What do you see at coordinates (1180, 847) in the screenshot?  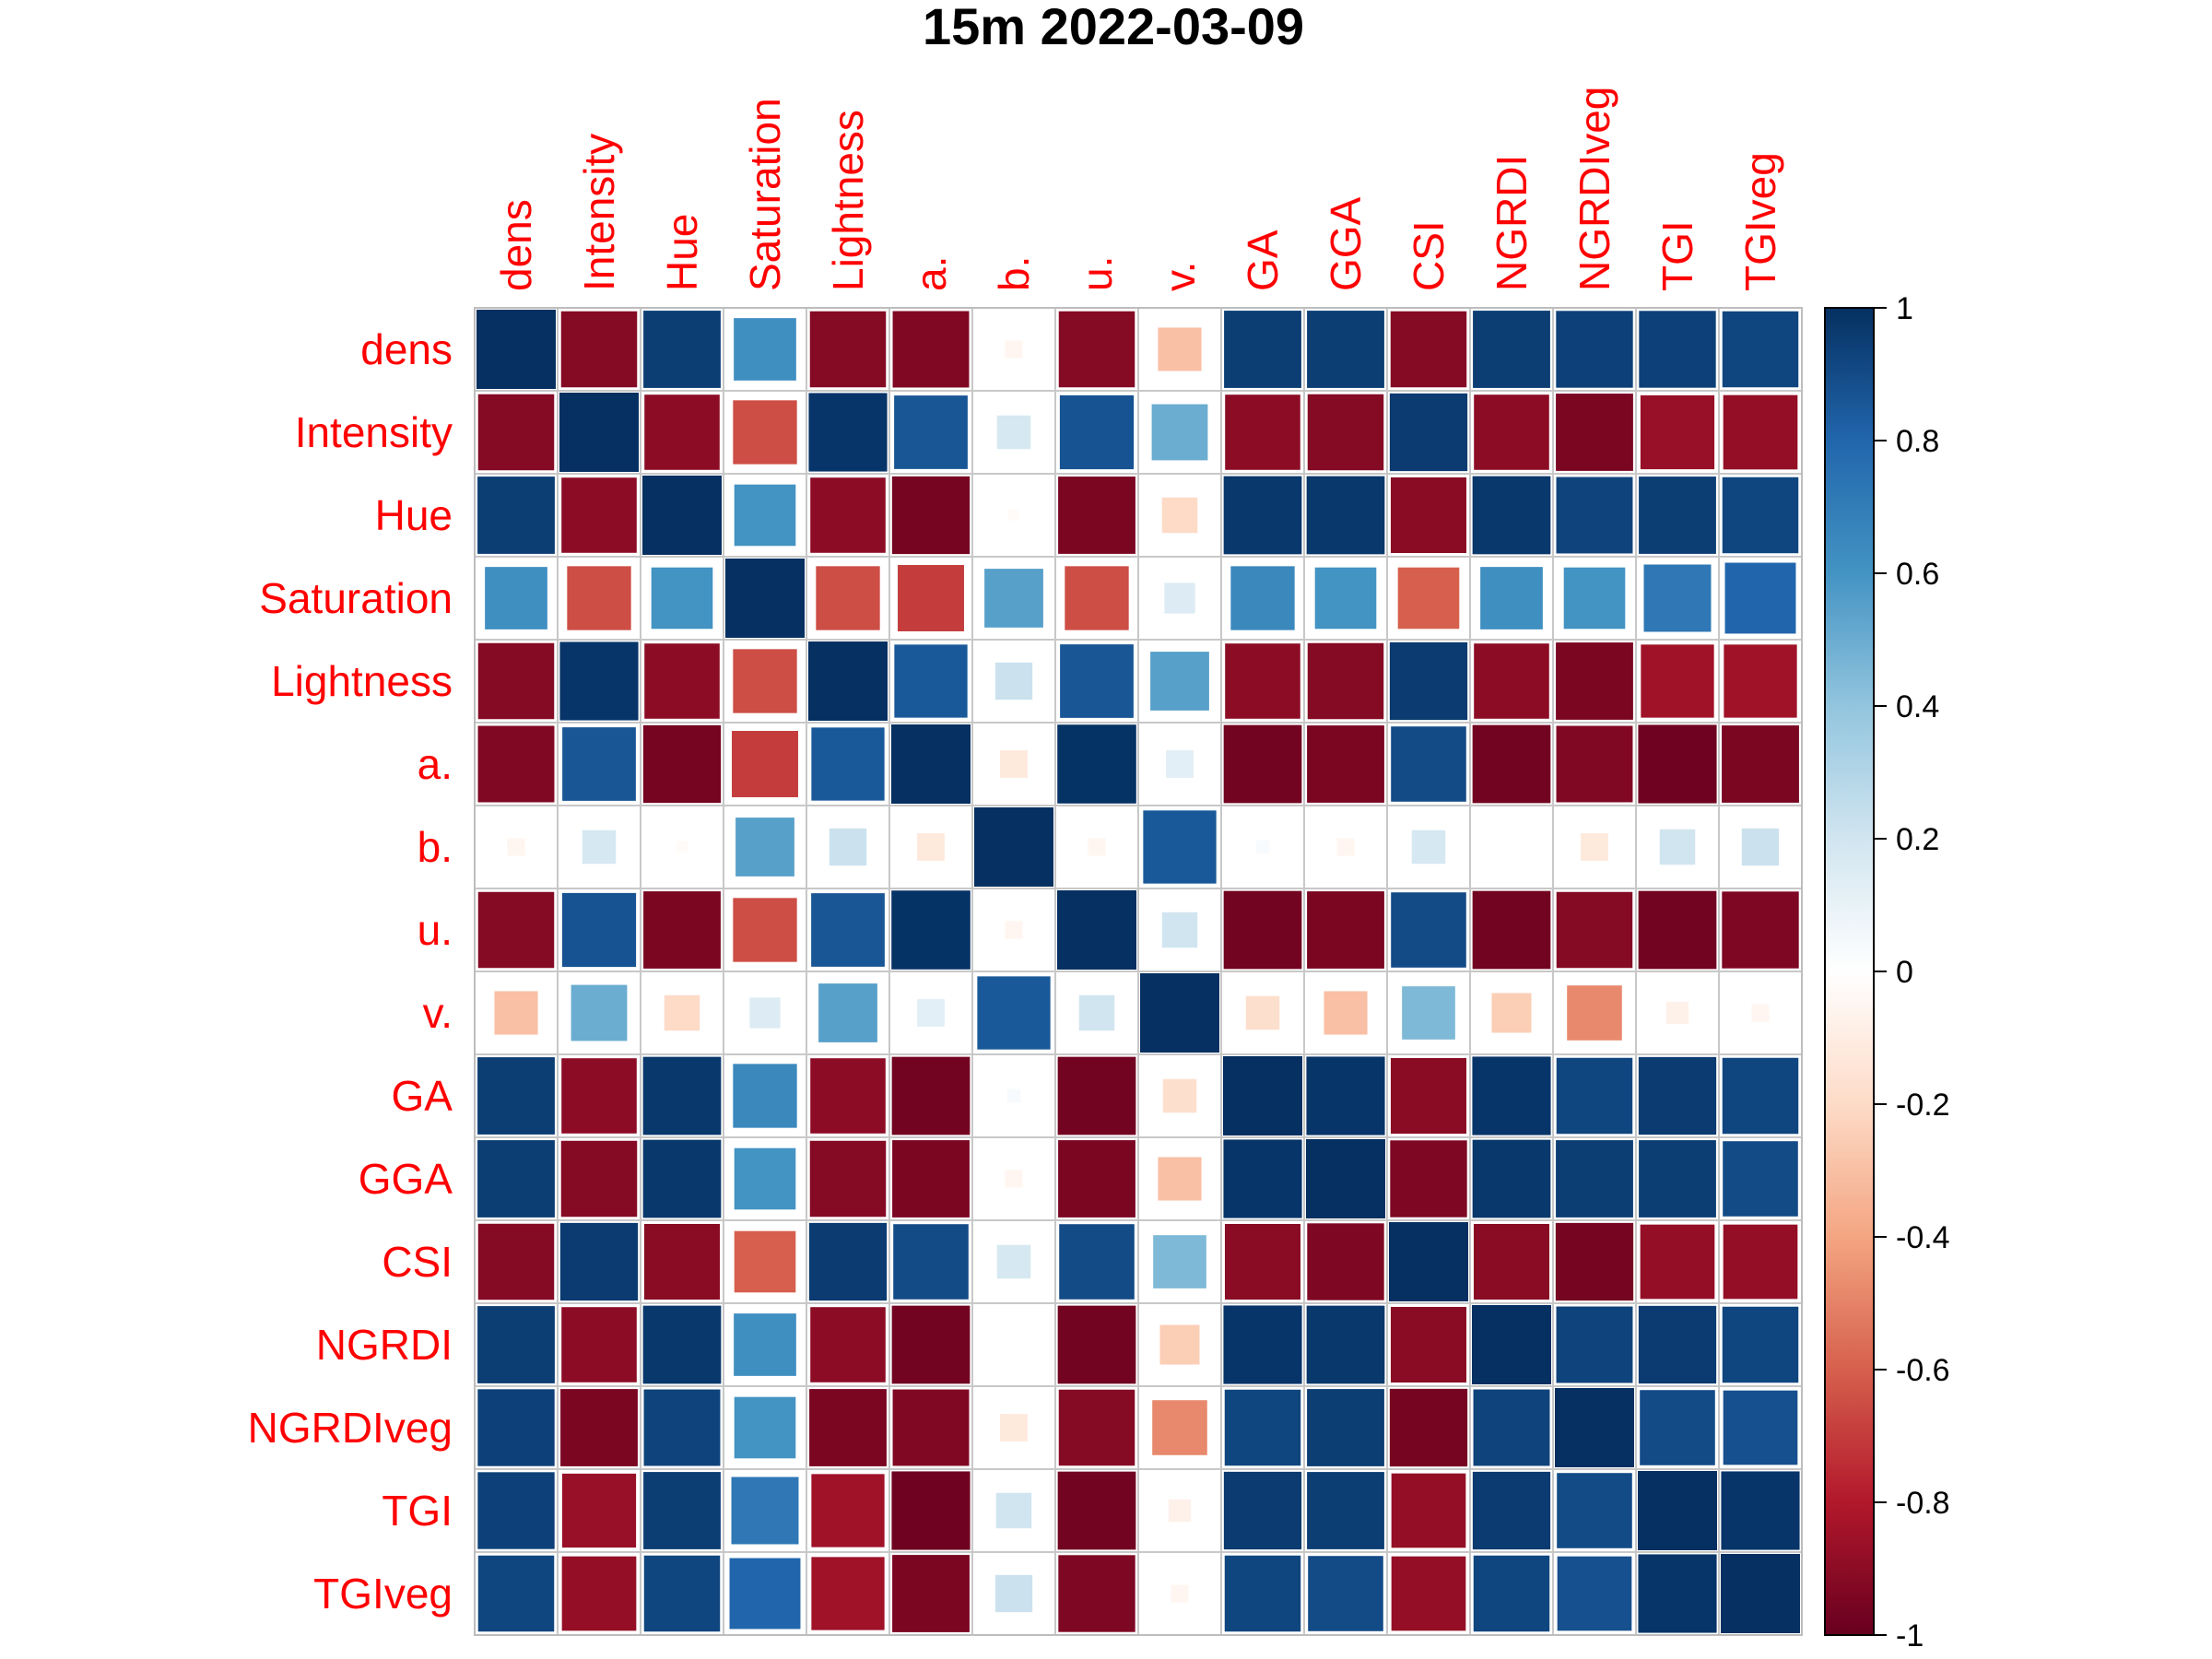 I see `correlation-square-b.-v.` at bounding box center [1180, 847].